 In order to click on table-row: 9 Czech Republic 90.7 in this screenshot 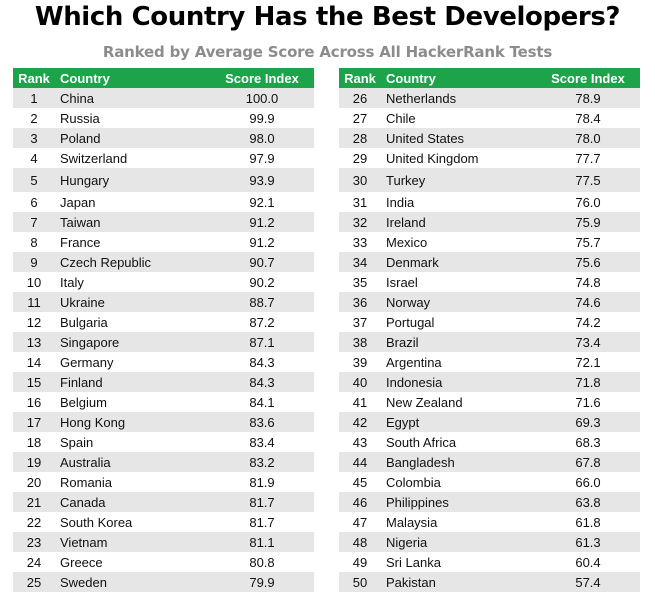, I will do `click(163, 262)`.